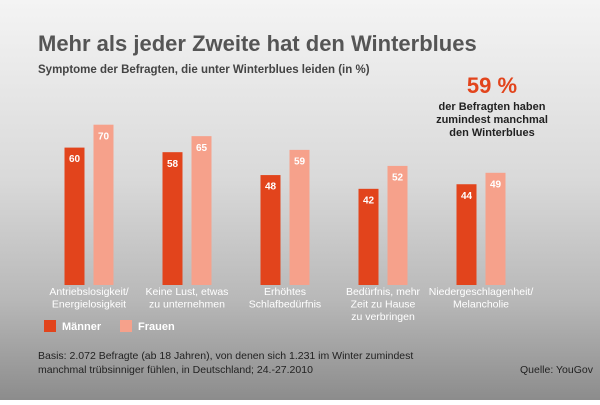 The height and width of the screenshot is (405, 600). What do you see at coordinates (467, 196) in the screenshot?
I see `value-label: 44` at bounding box center [467, 196].